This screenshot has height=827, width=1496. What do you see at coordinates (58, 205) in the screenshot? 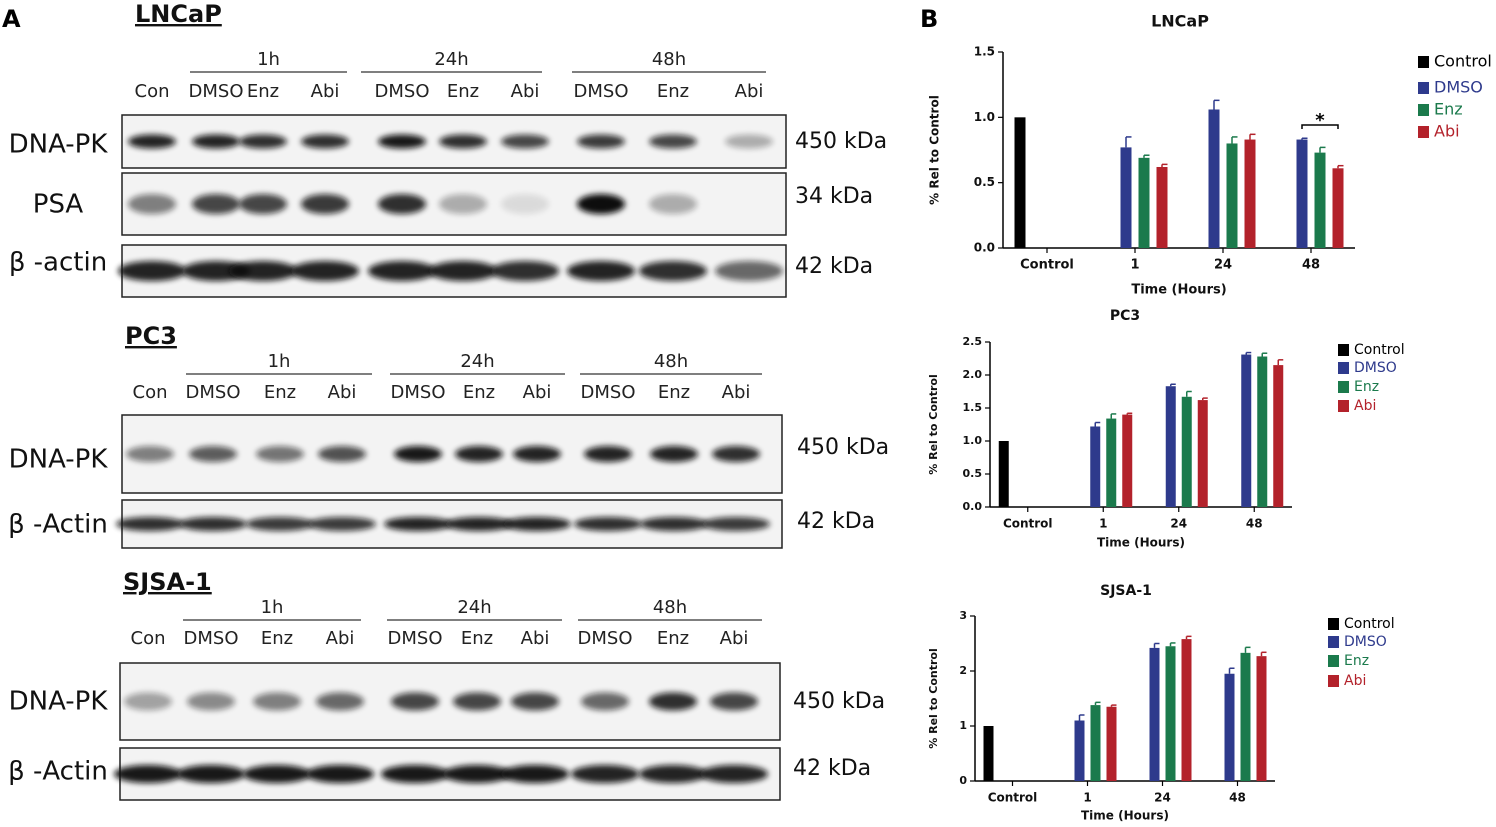
I see `protein-label: PSA` at bounding box center [58, 205].